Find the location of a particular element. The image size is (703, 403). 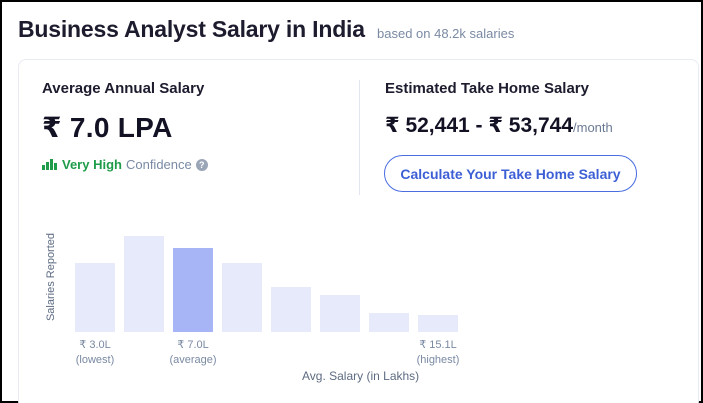

section-divider is located at coordinates (359, 137).